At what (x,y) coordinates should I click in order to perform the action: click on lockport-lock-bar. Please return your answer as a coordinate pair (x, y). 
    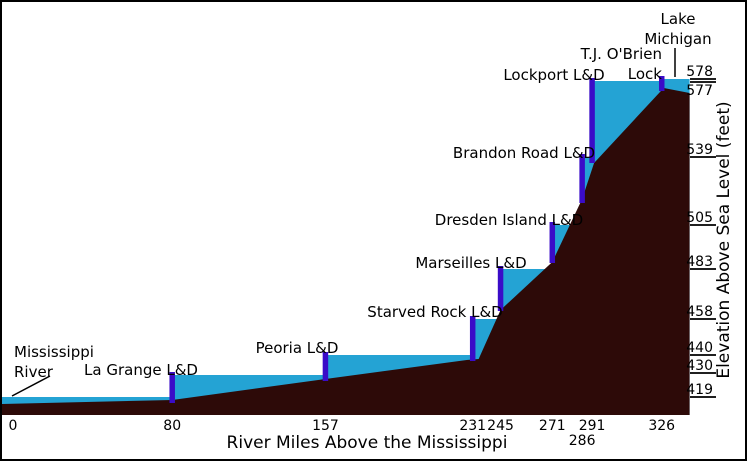
    Looking at the image, I should click on (592, 120).